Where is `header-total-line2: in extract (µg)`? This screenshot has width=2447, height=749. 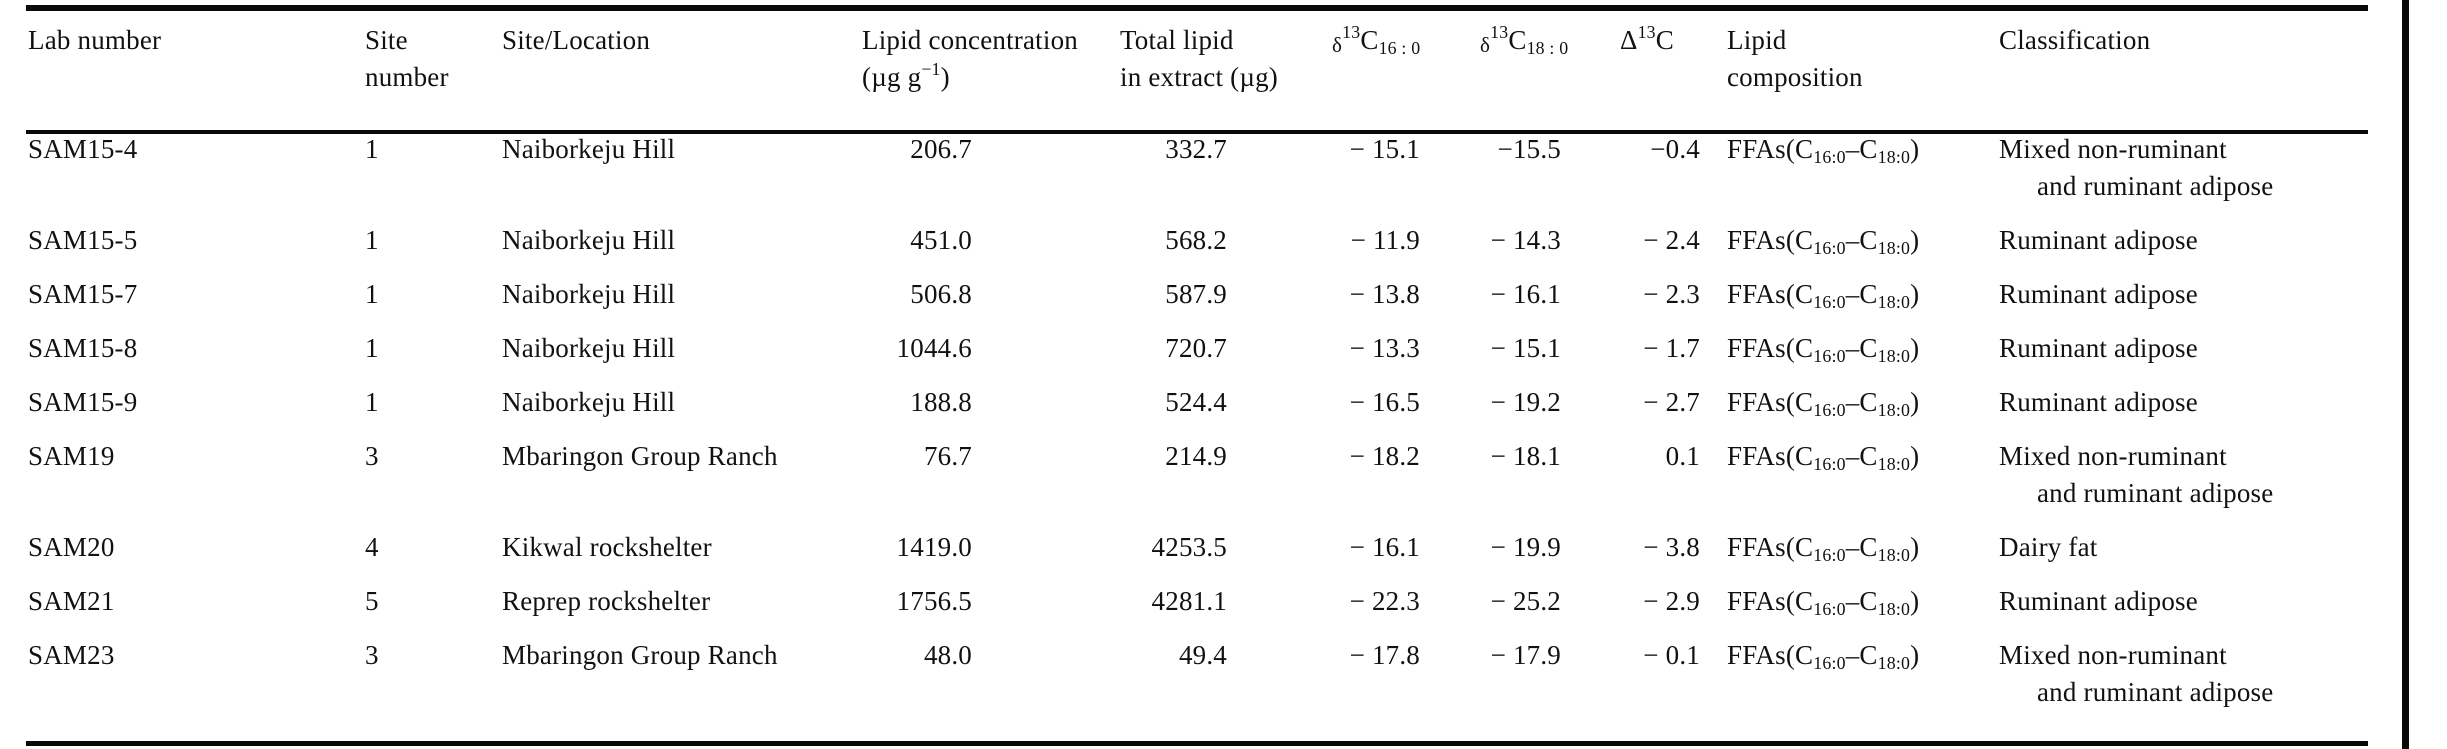
header-total-line2: in extract (µg) is located at coordinates (1199, 77).